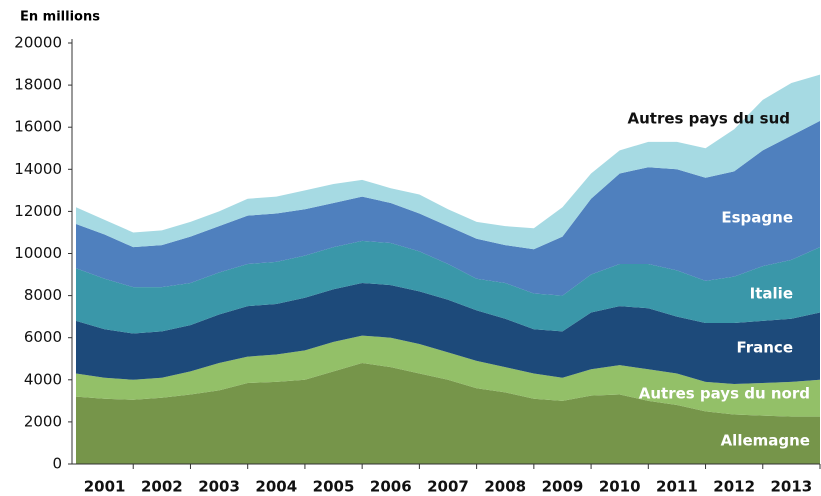 The image size is (821, 496). Describe the element at coordinates (38, 127) in the screenshot. I see `y-tick-label: 16000` at that location.